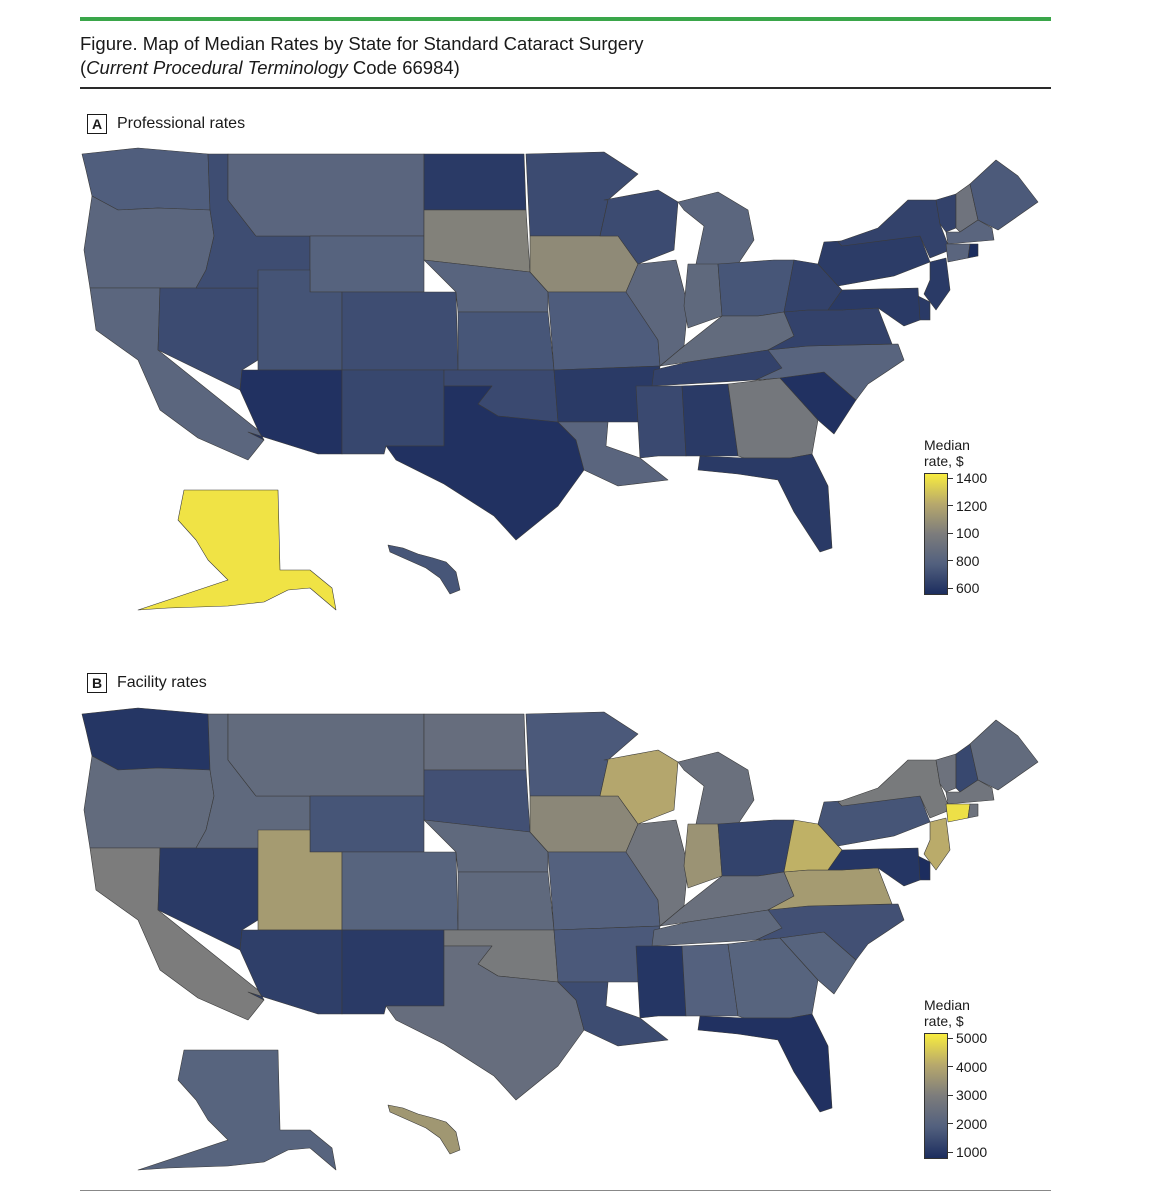  What do you see at coordinates (963, 533) in the screenshot?
I see `legend-tick: 100` at bounding box center [963, 533].